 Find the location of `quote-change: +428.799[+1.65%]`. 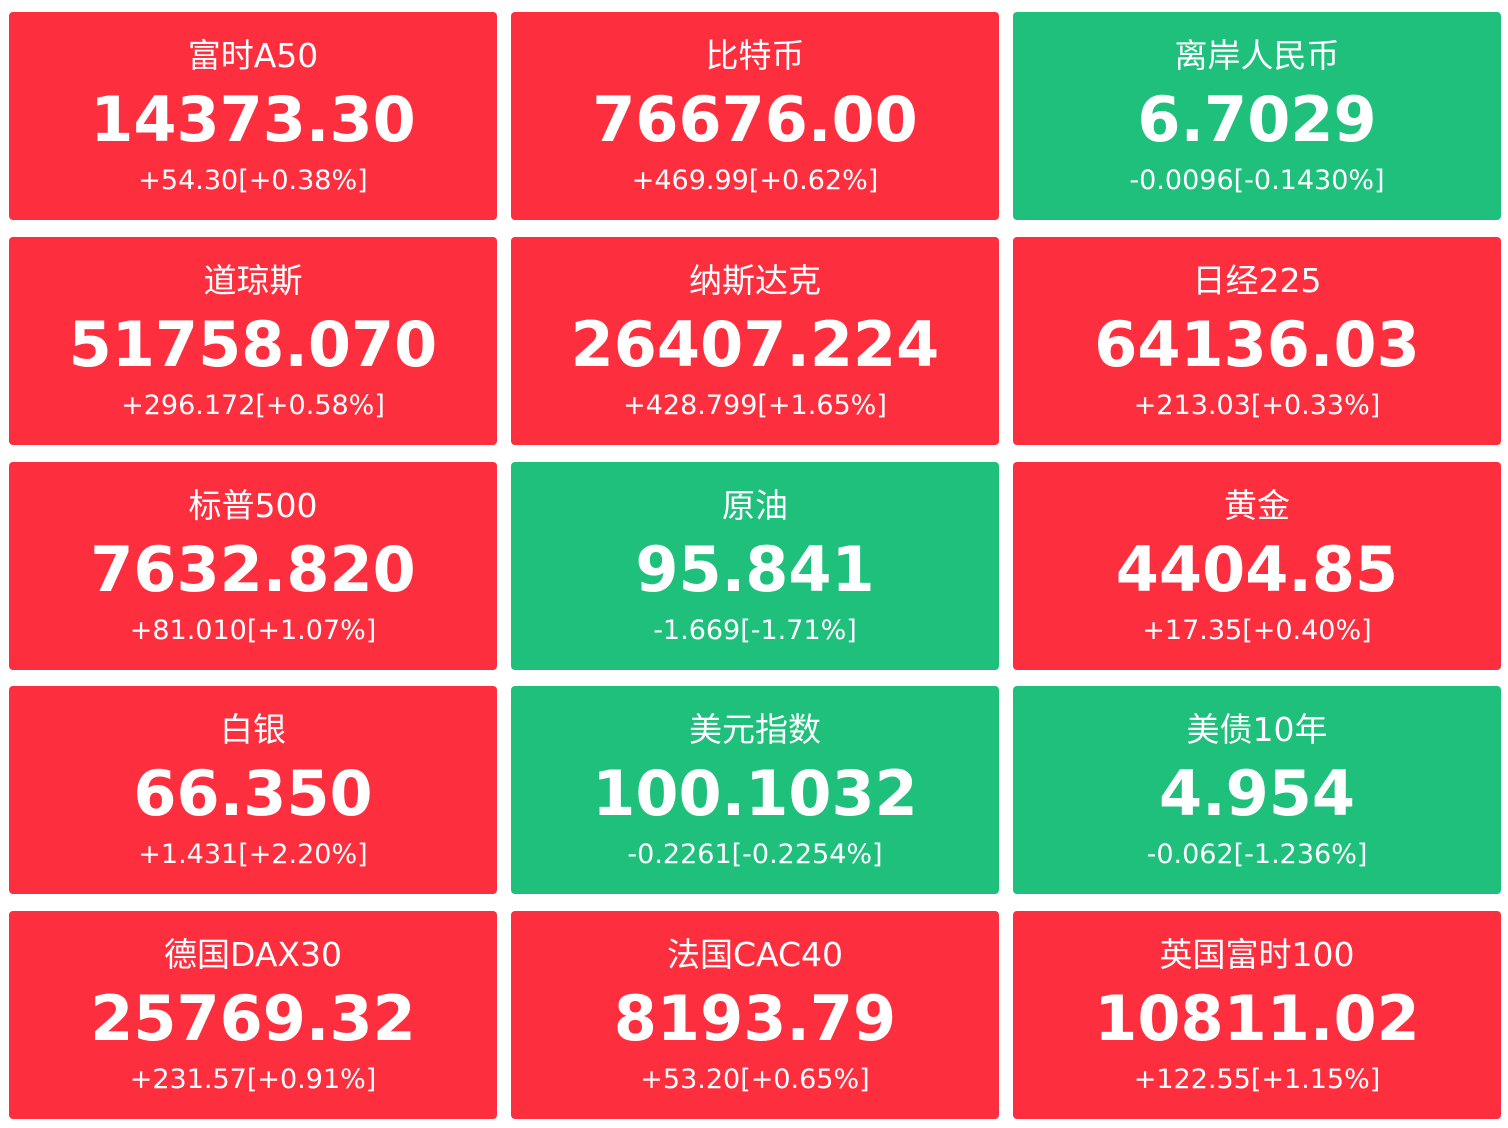

quote-change: +428.799[+1.65%] is located at coordinates (755, 405).